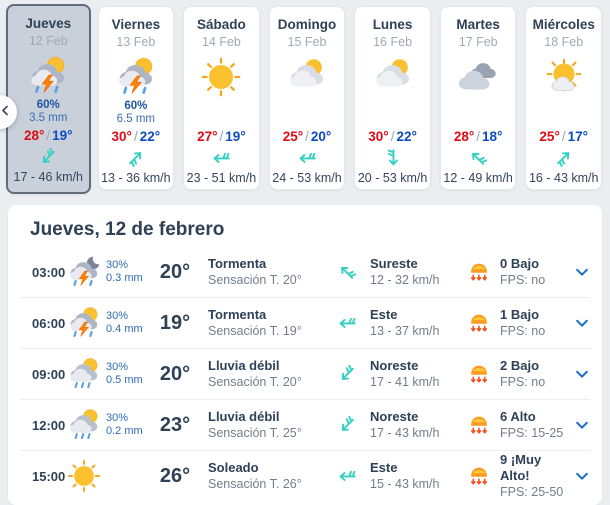 The width and height of the screenshot is (610, 505). What do you see at coordinates (175, 322) in the screenshot?
I see `temperature: 19°` at bounding box center [175, 322].